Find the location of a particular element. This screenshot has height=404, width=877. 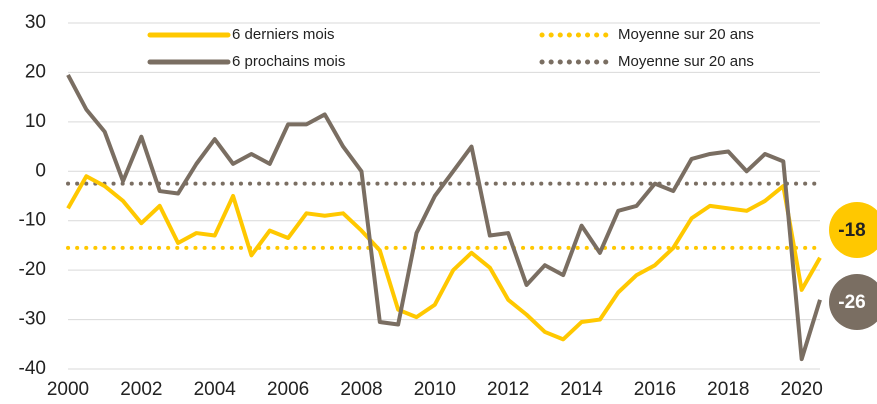

x-tick-label: 2010 is located at coordinates (435, 389).